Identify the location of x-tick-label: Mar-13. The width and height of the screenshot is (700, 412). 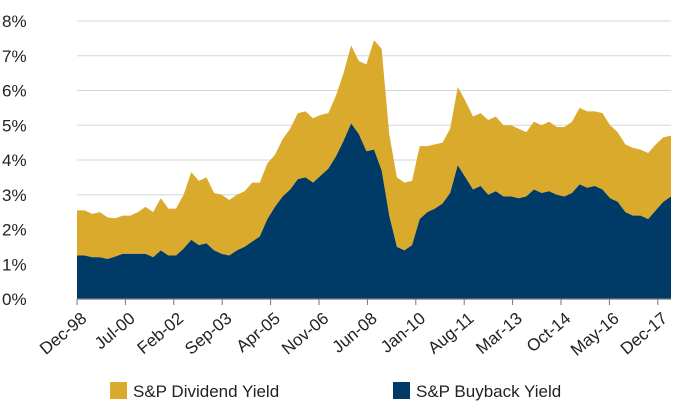
(498, 333).